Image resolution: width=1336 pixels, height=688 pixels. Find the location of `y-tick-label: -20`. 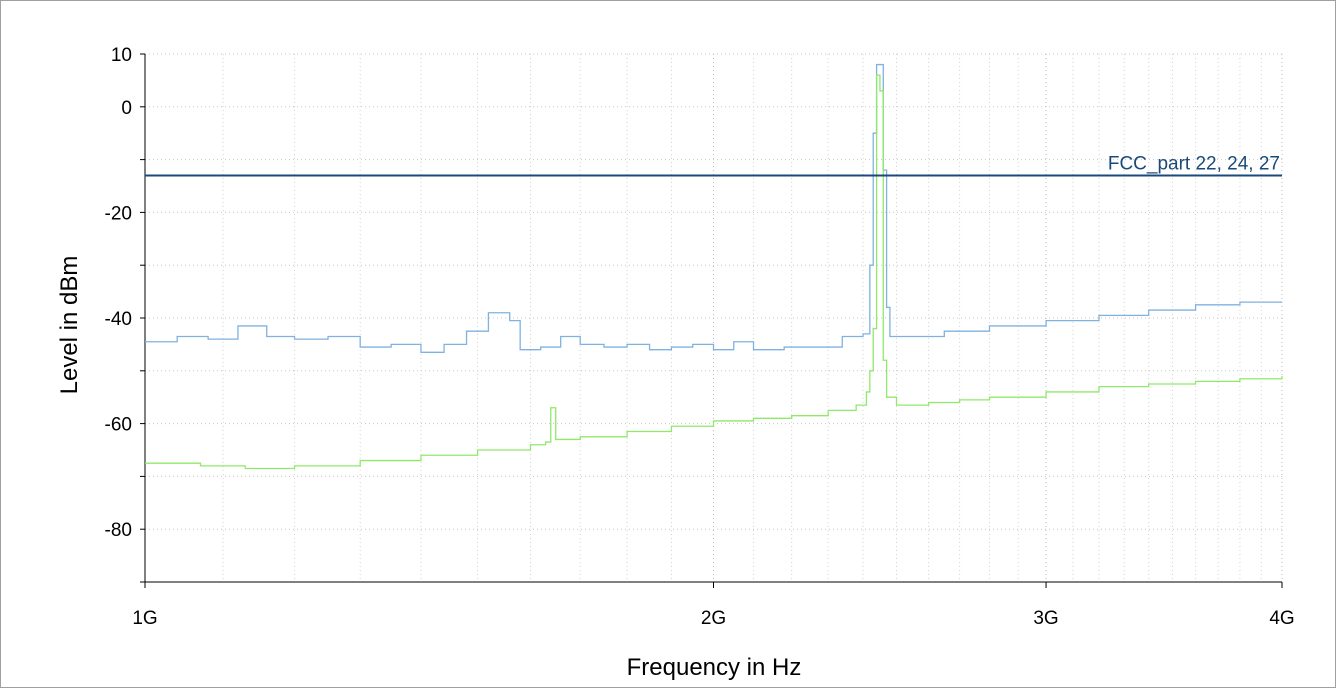

y-tick-label: -20 is located at coordinates (118, 213).